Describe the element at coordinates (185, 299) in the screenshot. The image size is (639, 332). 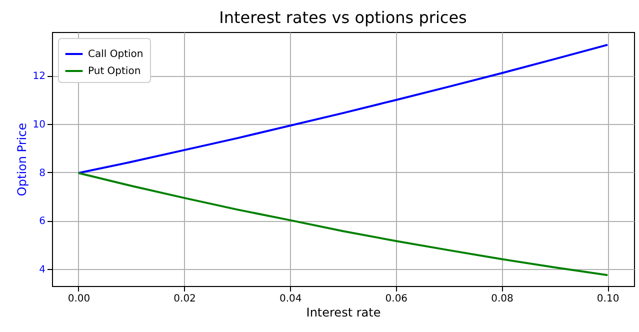
I see `x-tick-label: 0.02` at that location.